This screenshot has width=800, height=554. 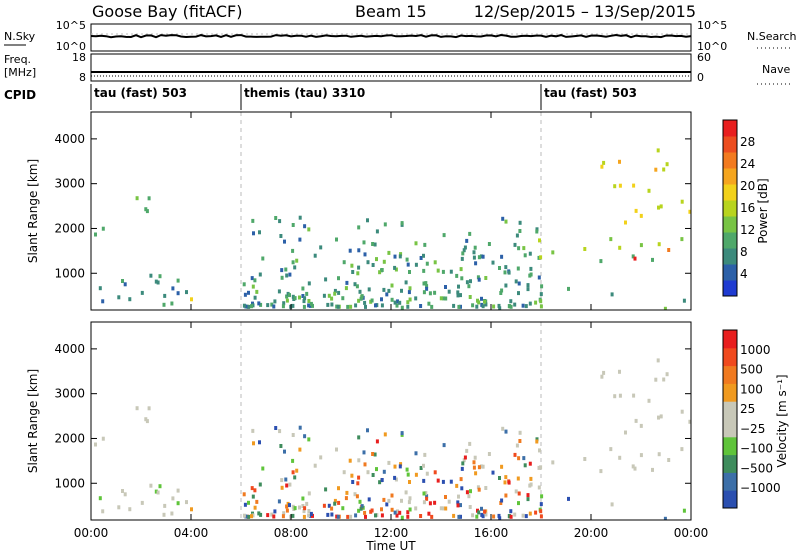 I want to click on colorbar-swatch, so click(x=730, y=224).